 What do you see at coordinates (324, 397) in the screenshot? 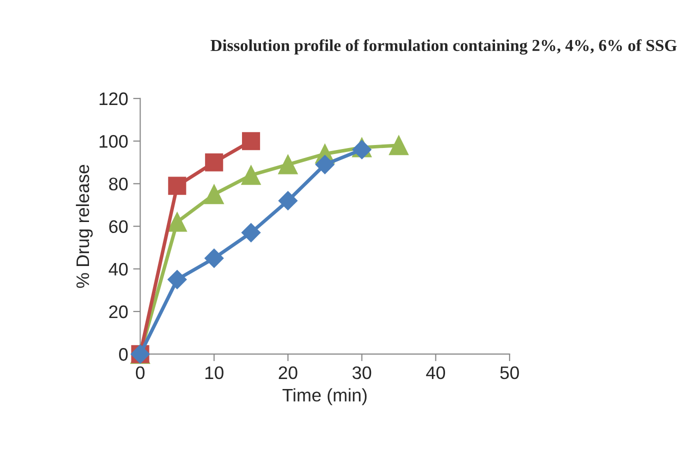
I see `x-axis-title: Time (min)` at bounding box center [324, 397].